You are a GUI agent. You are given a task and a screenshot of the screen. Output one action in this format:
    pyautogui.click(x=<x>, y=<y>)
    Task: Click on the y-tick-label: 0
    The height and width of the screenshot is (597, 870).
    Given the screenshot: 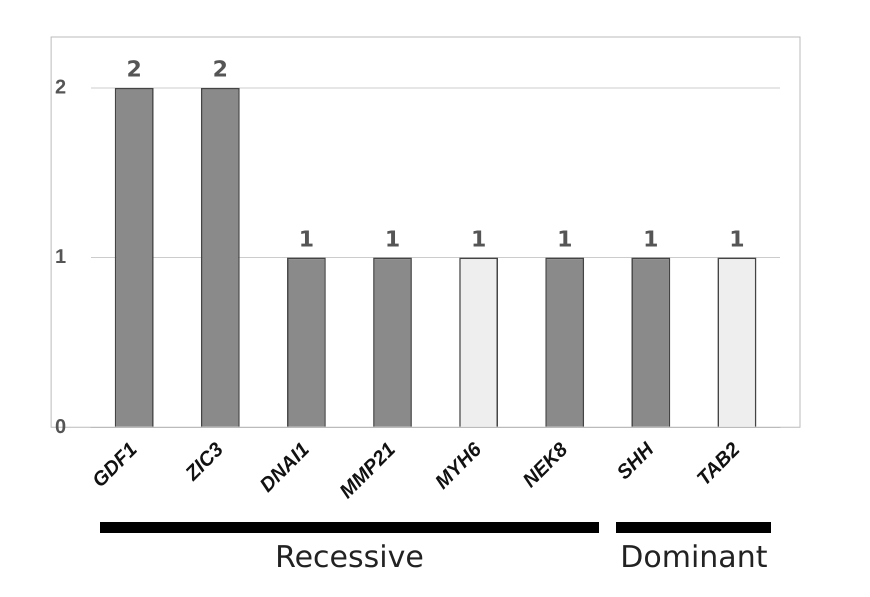 What is the action you would take?
    pyautogui.click(x=60, y=427)
    